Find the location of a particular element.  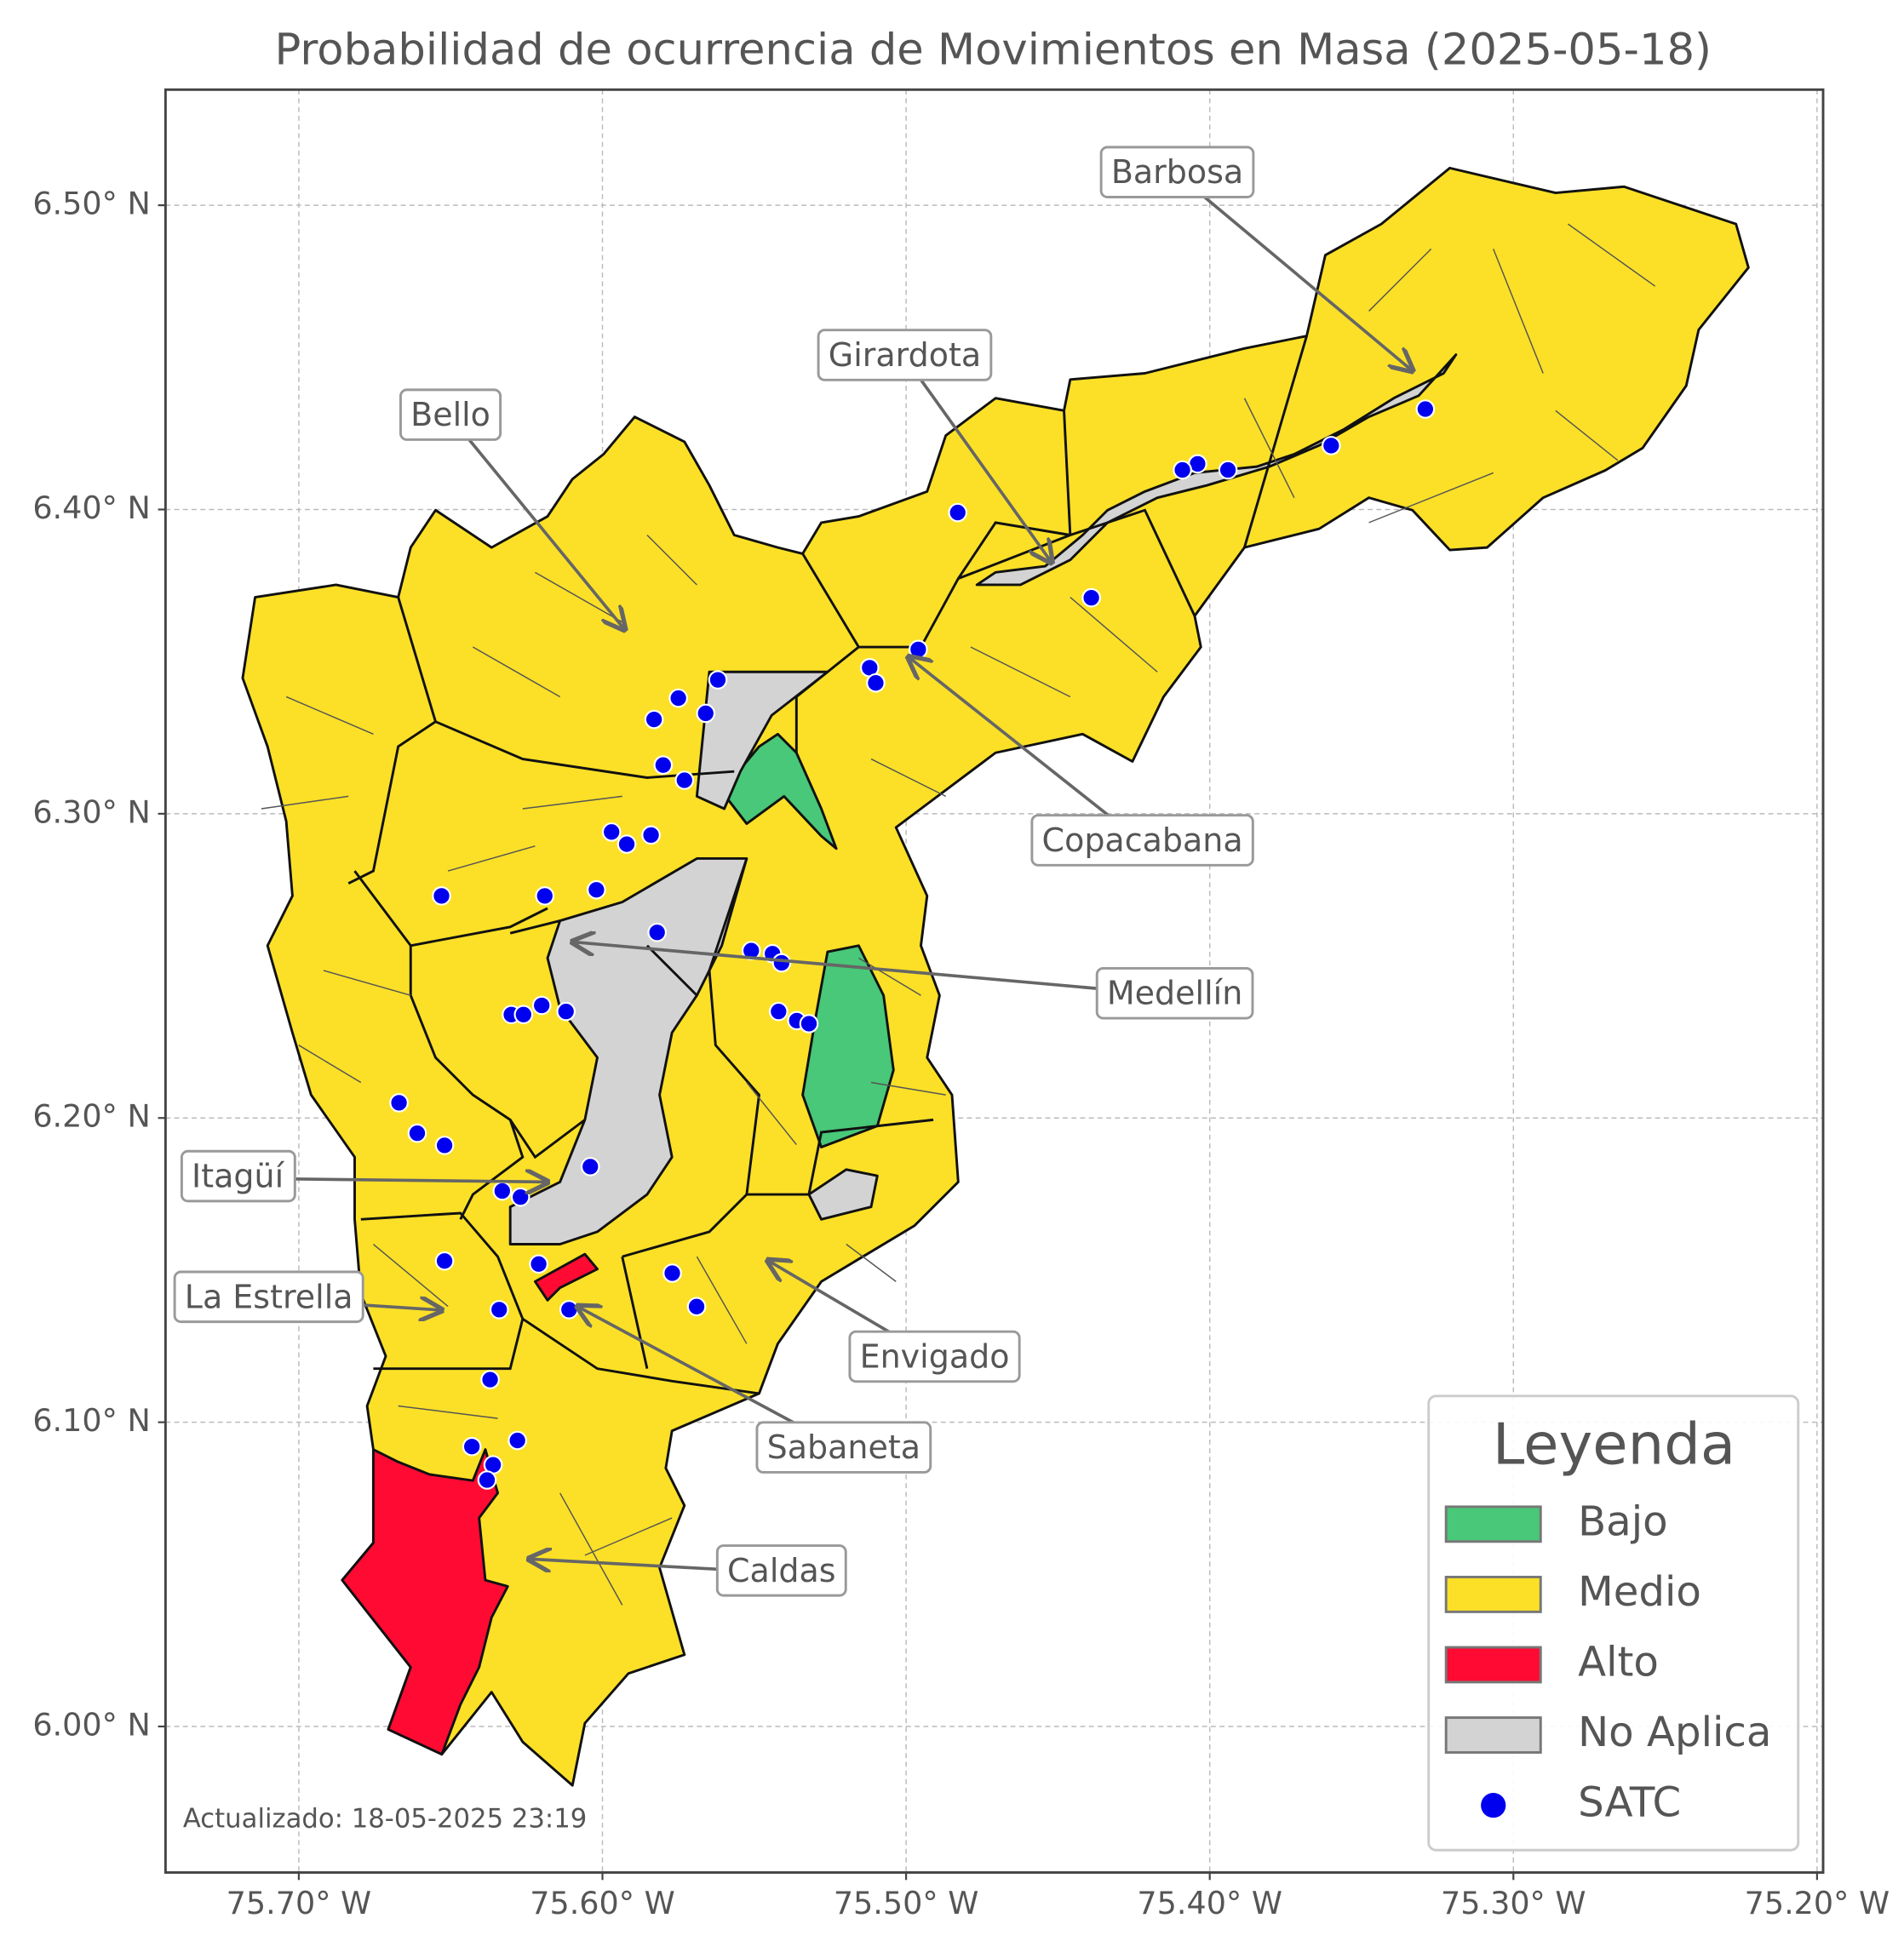

annotation-label: Medellín is located at coordinates (1175, 994).